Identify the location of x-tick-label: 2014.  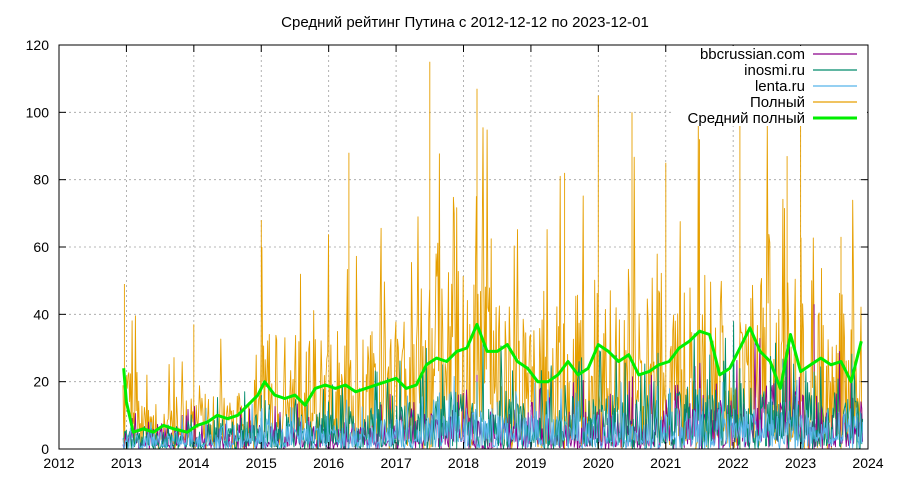
(193, 463).